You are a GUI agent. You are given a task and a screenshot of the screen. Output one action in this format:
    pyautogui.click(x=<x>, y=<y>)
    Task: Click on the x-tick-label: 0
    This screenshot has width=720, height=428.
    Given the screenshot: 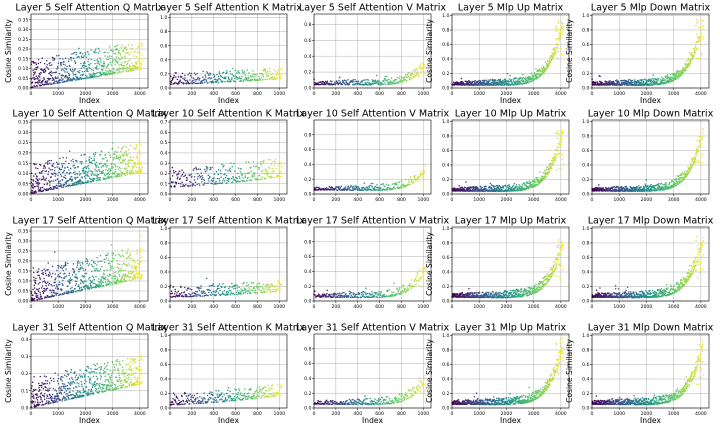 What is the action you would take?
    pyautogui.click(x=170, y=200)
    